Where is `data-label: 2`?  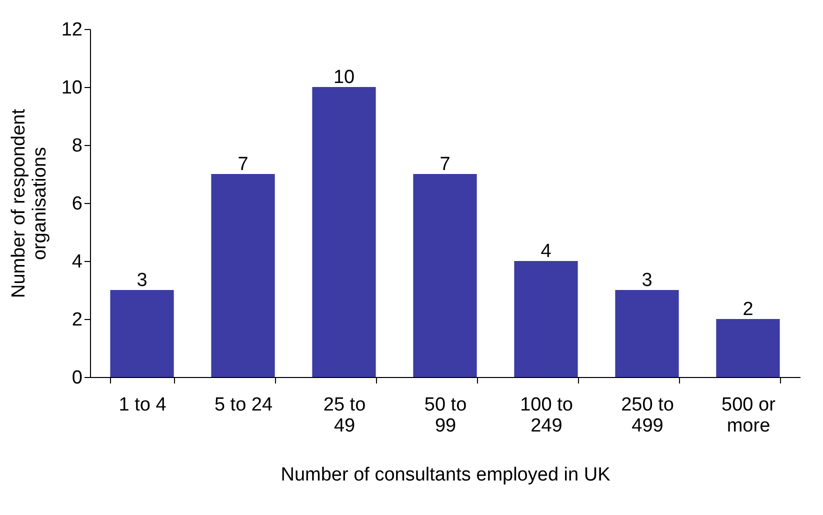
data-label: 2 is located at coordinates (748, 309).